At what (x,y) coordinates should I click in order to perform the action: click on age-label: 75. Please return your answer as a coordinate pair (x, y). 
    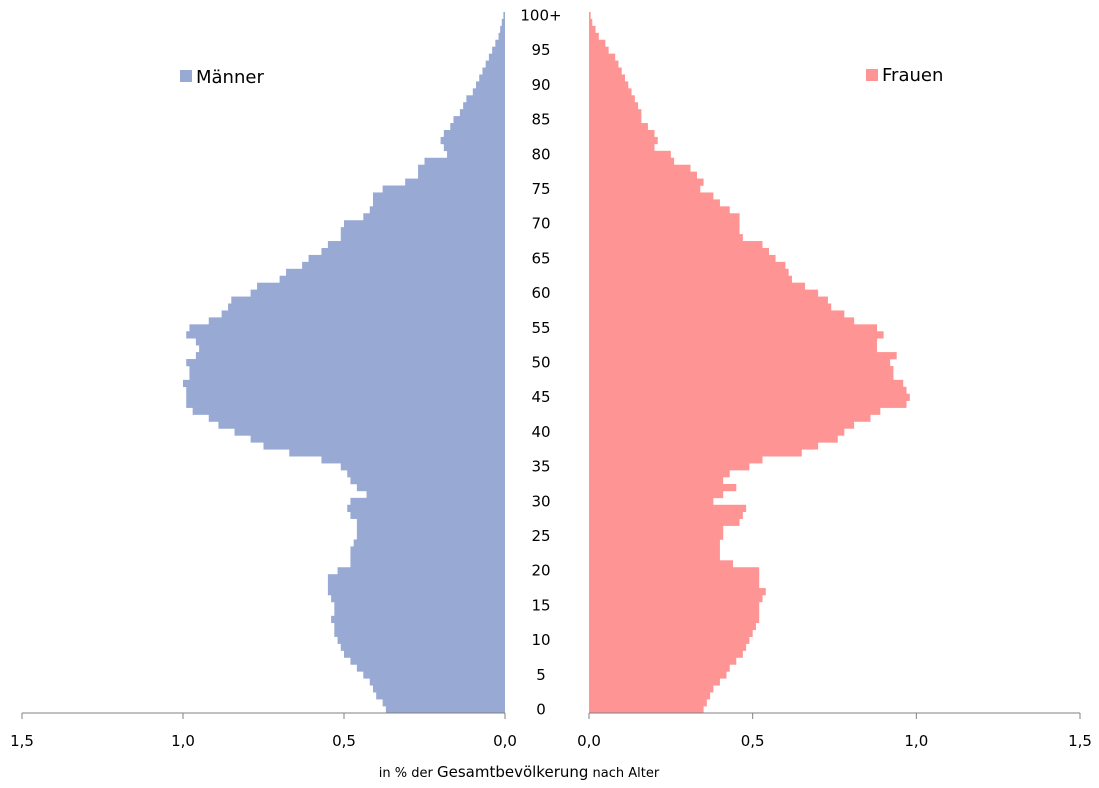
    Looking at the image, I should click on (540, 189).